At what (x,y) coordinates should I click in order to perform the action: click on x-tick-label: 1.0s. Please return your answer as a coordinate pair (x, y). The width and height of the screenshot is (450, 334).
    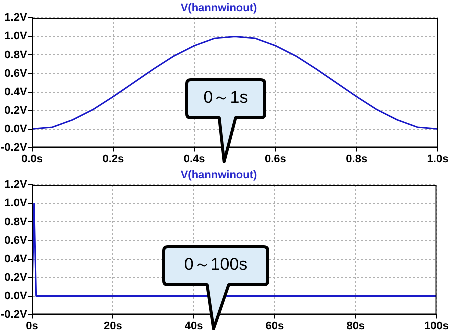
    Looking at the image, I should click on (438, 159).